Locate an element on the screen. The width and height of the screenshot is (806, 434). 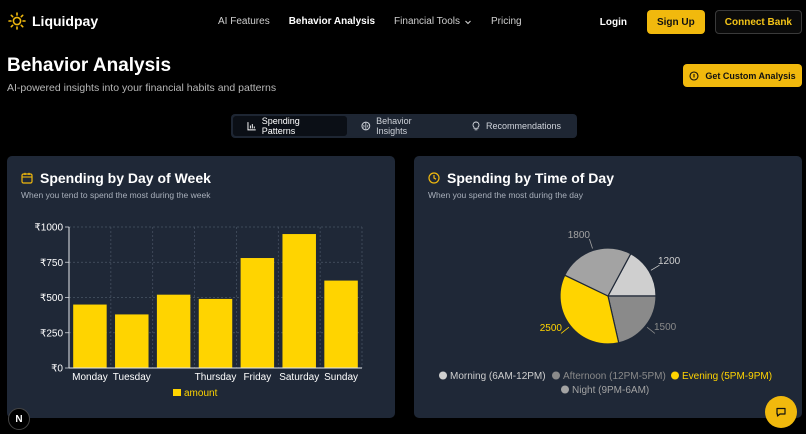
pie-slice-morning is located at coordinates (631, 274).